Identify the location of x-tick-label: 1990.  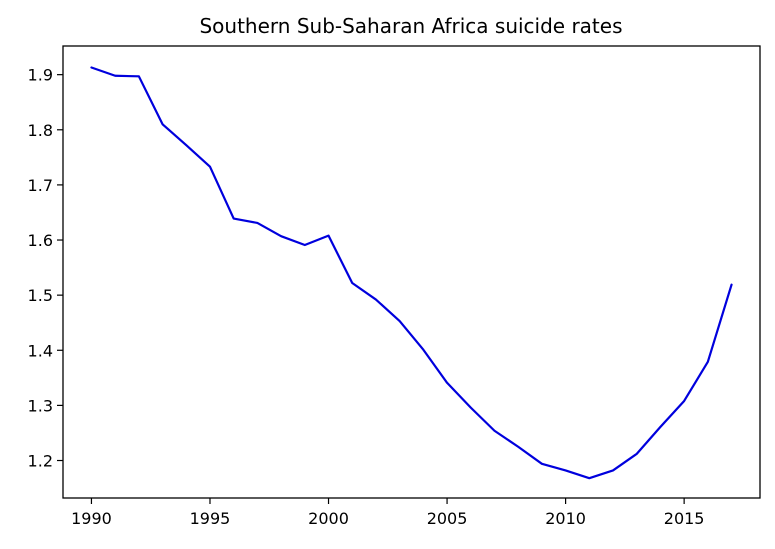
(91, 518).